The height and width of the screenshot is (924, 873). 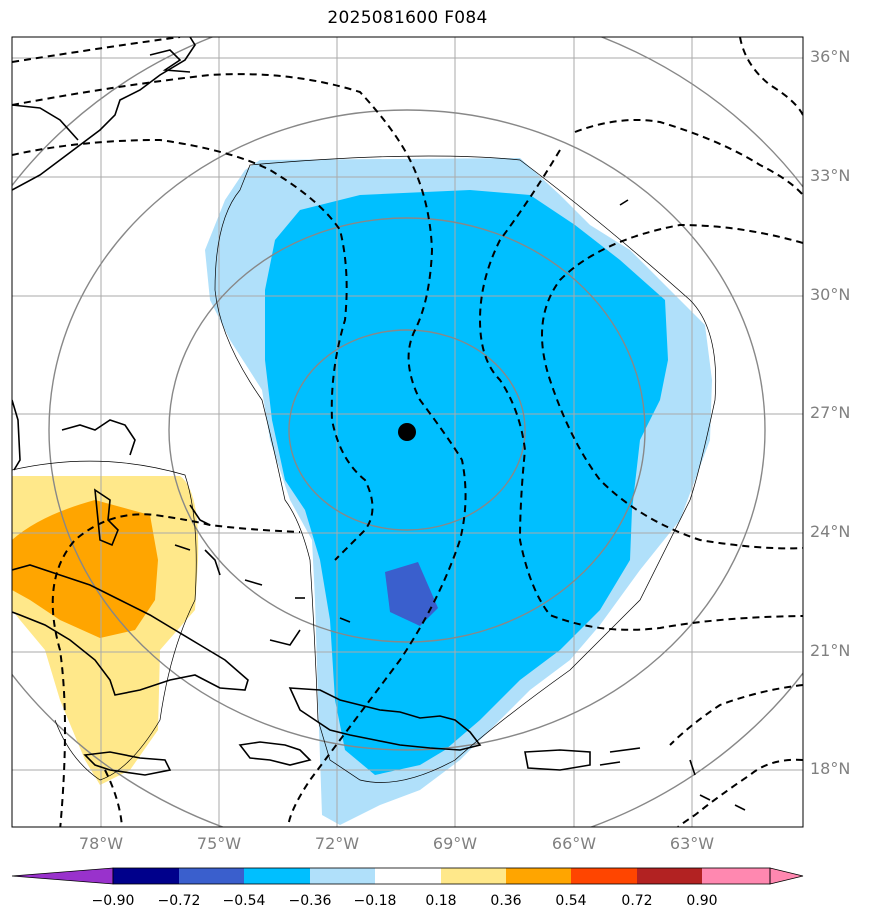 What do you see at coordinates (830, 768) in the screenshot?
I see `lat-label-18: 18°N` at bounding box center [830, 768].